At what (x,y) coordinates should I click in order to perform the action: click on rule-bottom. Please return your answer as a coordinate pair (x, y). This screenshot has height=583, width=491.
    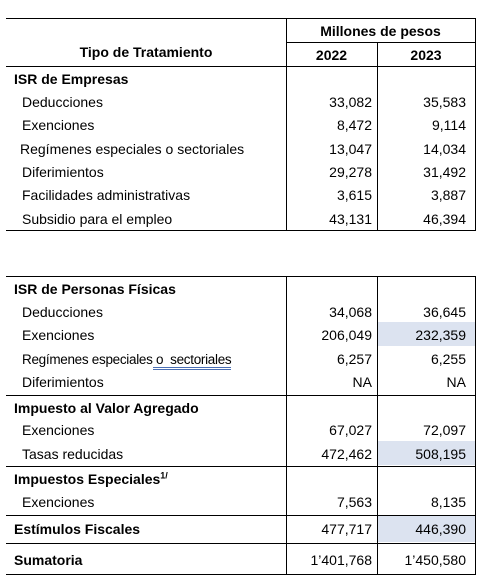
    Looking at the image, I should click on (240, 574).